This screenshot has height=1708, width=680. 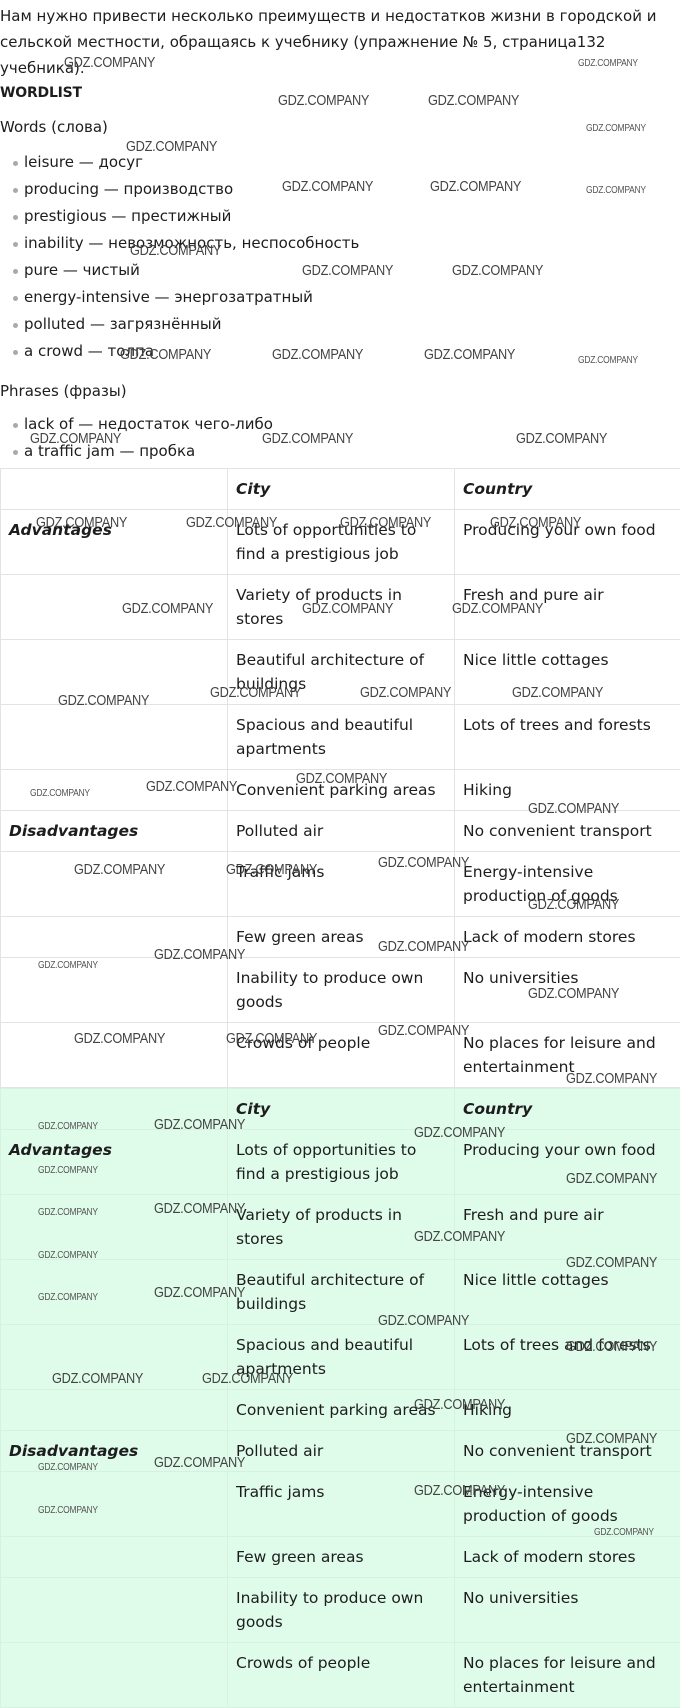 What do you see at coordinates (340, 451) in the screenshot?
I see `phrase-item: a traffic jam — пробка` at bounding box center [340, 451].